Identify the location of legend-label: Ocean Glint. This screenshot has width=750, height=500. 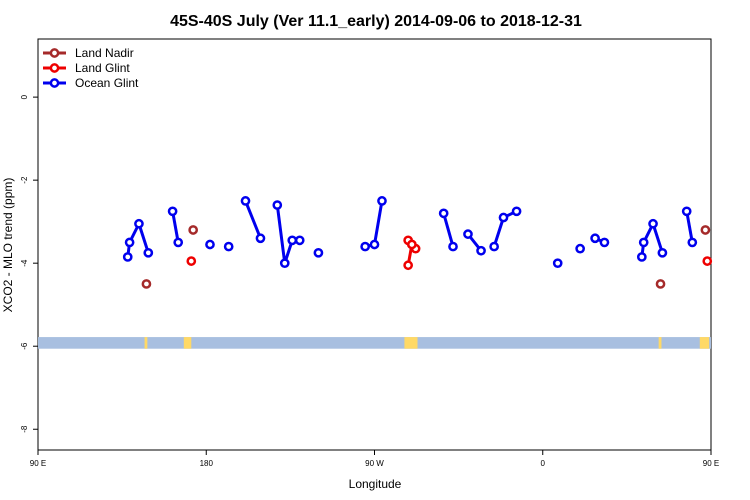
(107, 83).